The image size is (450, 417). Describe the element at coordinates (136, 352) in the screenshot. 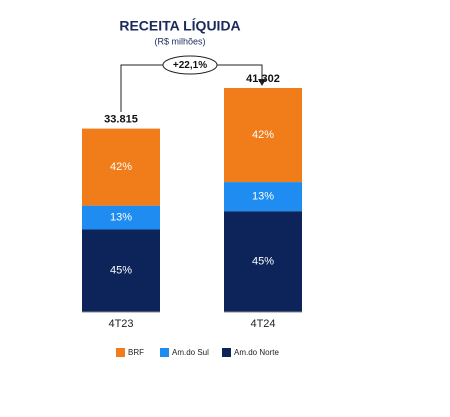

I see `legend-label: BRF` at that location.